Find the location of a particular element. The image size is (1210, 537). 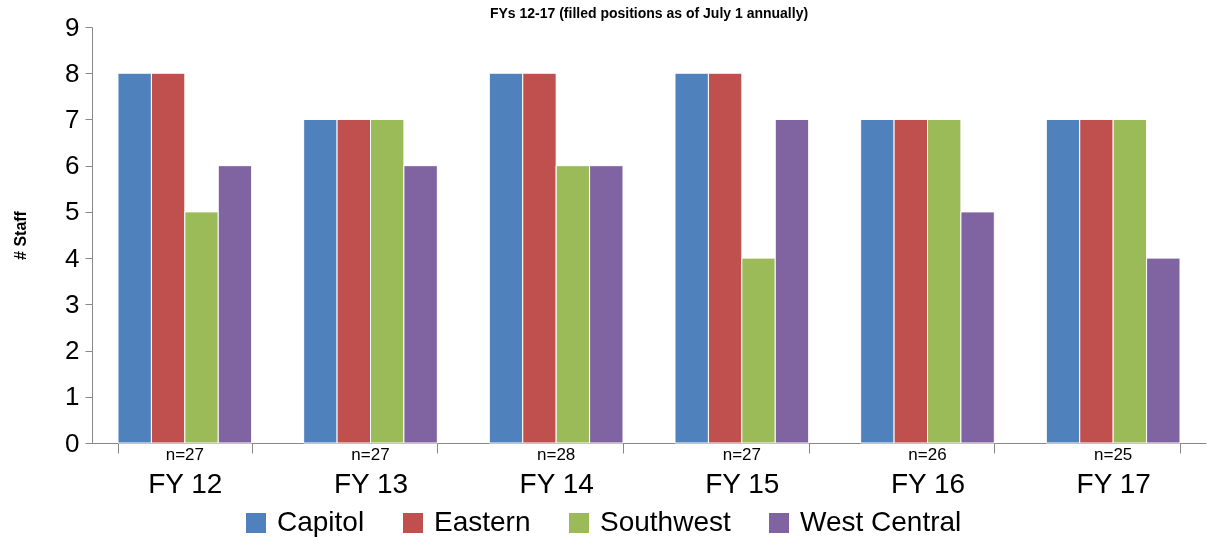

y-tick-label: 3 is located at coordinates (72, 303).